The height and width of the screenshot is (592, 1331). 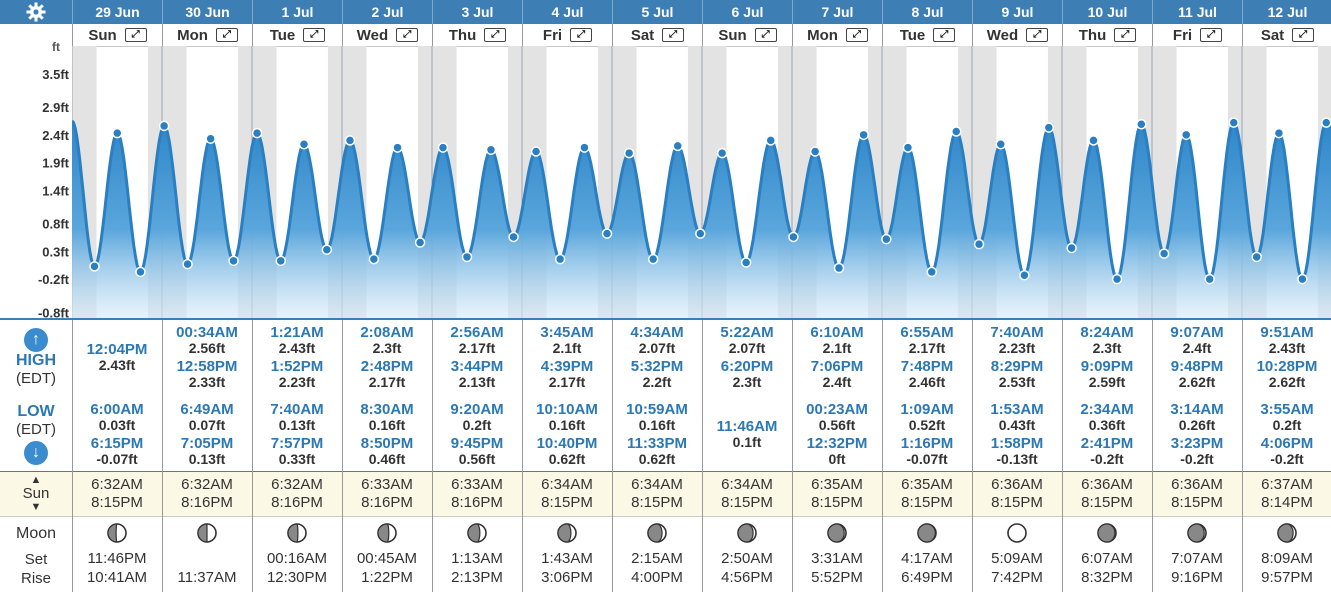 What do you see at coordinates (282, 35) in the screenshot?
I see `weekday-label: Tue` at bounding box center [282, 35].